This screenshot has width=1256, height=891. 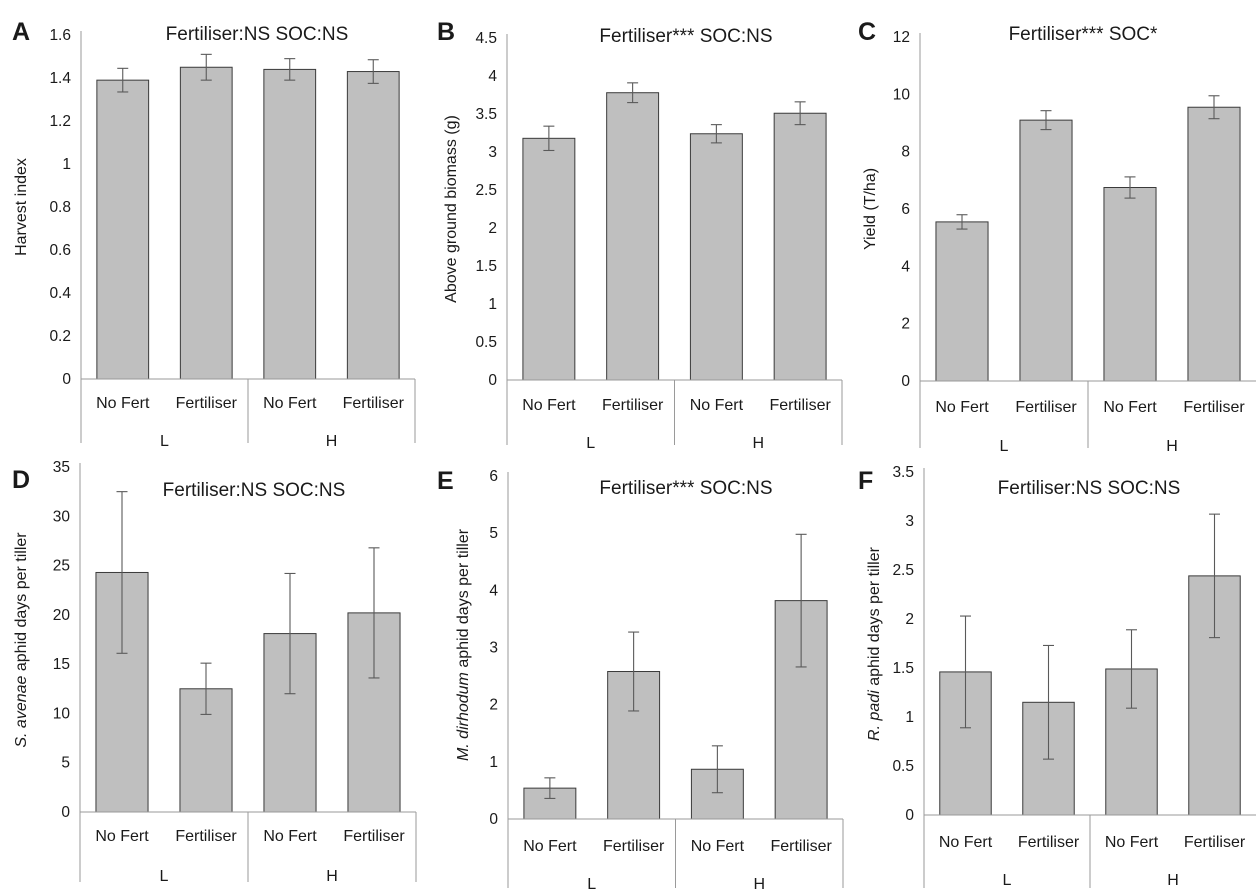 What do you see at coordinates (901, 37) in the screenshot?
I see `y-tick-label: 12` at bounding box center [901, 37].